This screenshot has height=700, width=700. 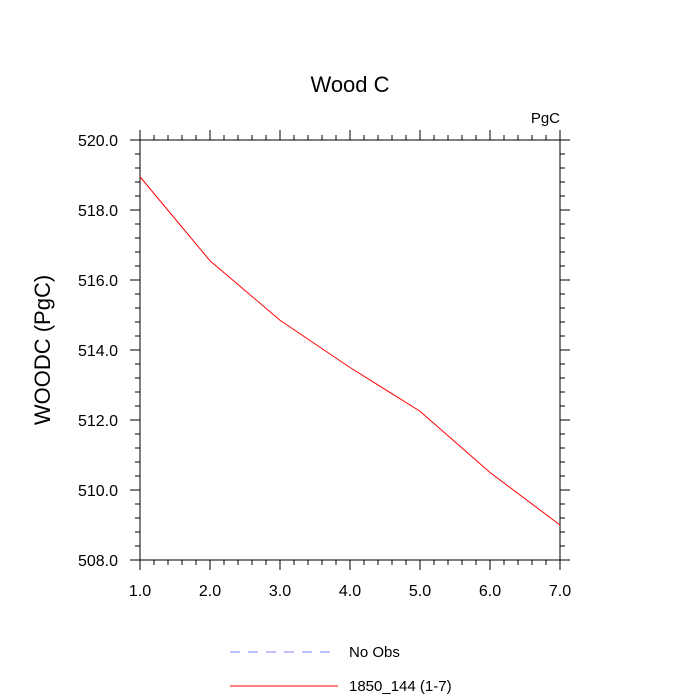 What do you see at coordinates (98, 211) in the screenshot?
I see `y-tick-label: 518.0` at bounding box center [98, 211].